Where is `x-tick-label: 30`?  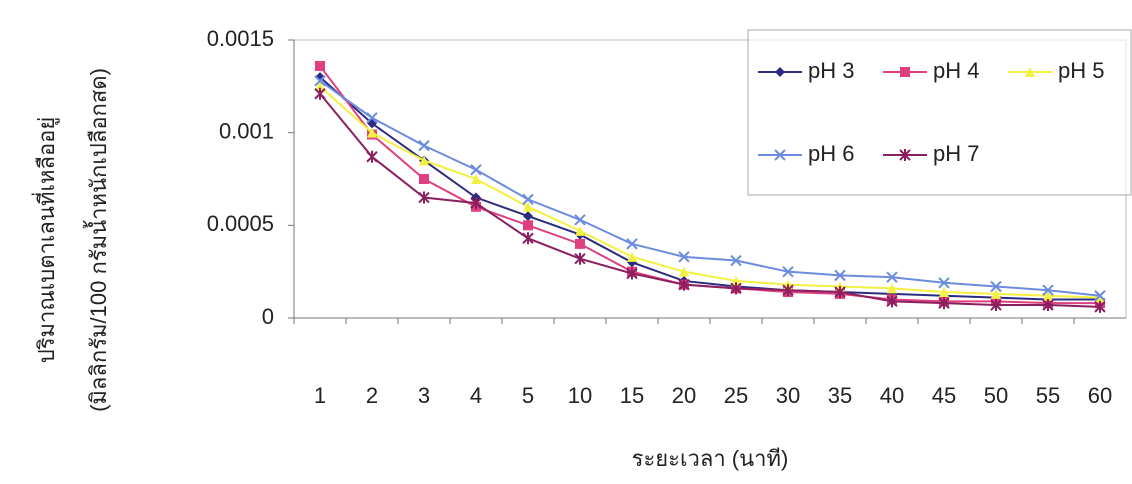
x-tick-label: 30 is located at coordinates (788, 395).